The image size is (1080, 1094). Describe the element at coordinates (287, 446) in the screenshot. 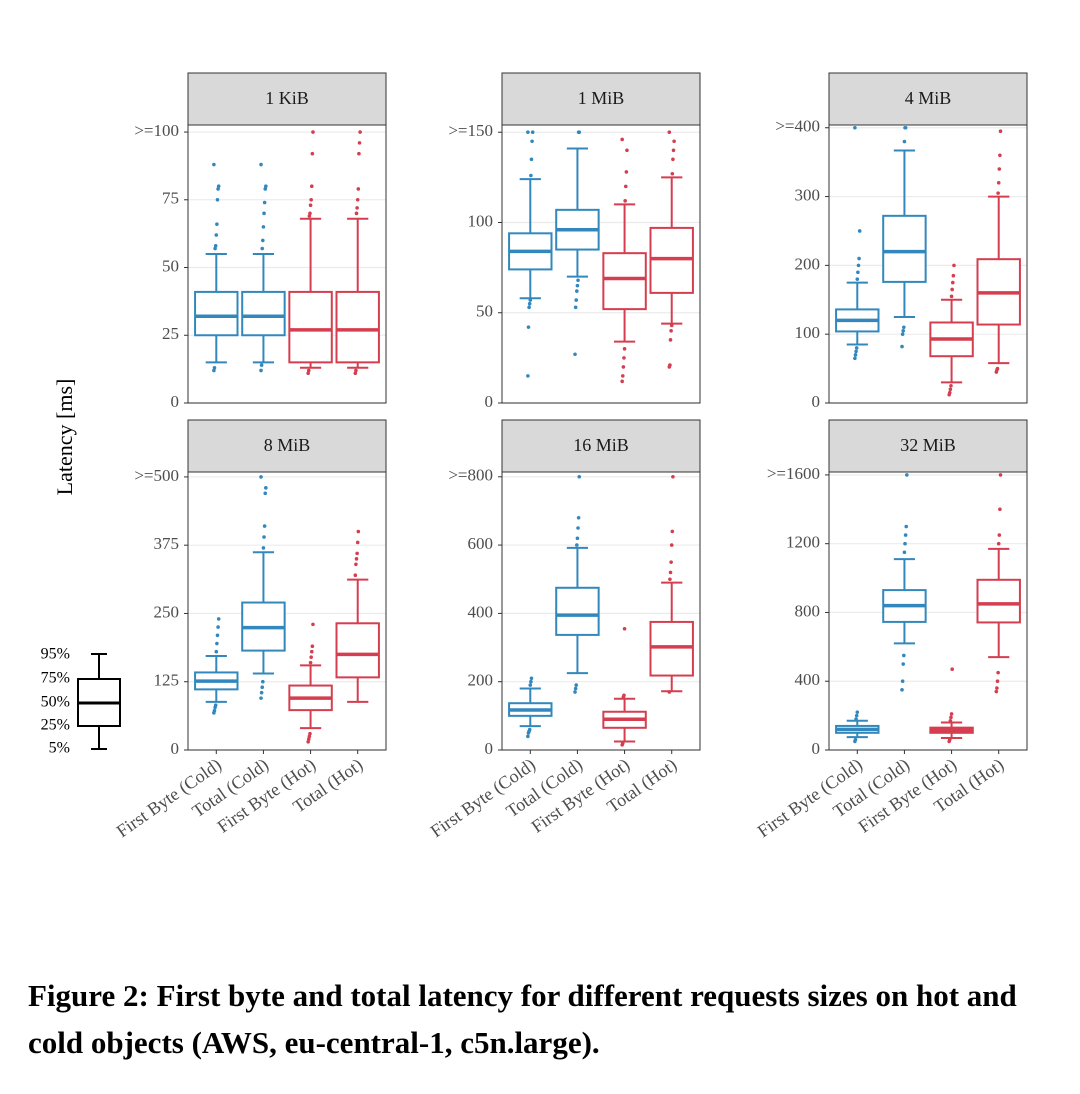

I see `strip` at that location.